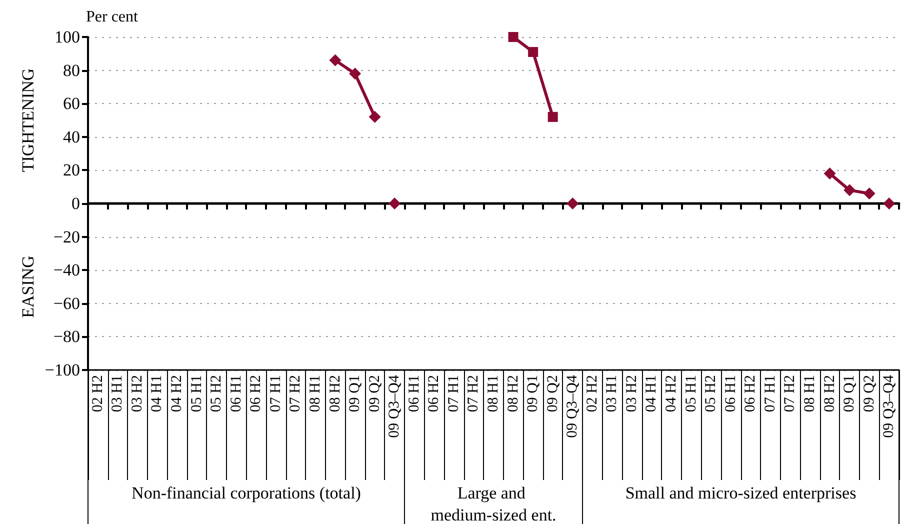 Image resolution: width=901 pixels, height=524 pixels. What do you see at coordinates (66, 236) in the screenshot?
I see `y-tick-label: −20` at bounding box center [66, 236].